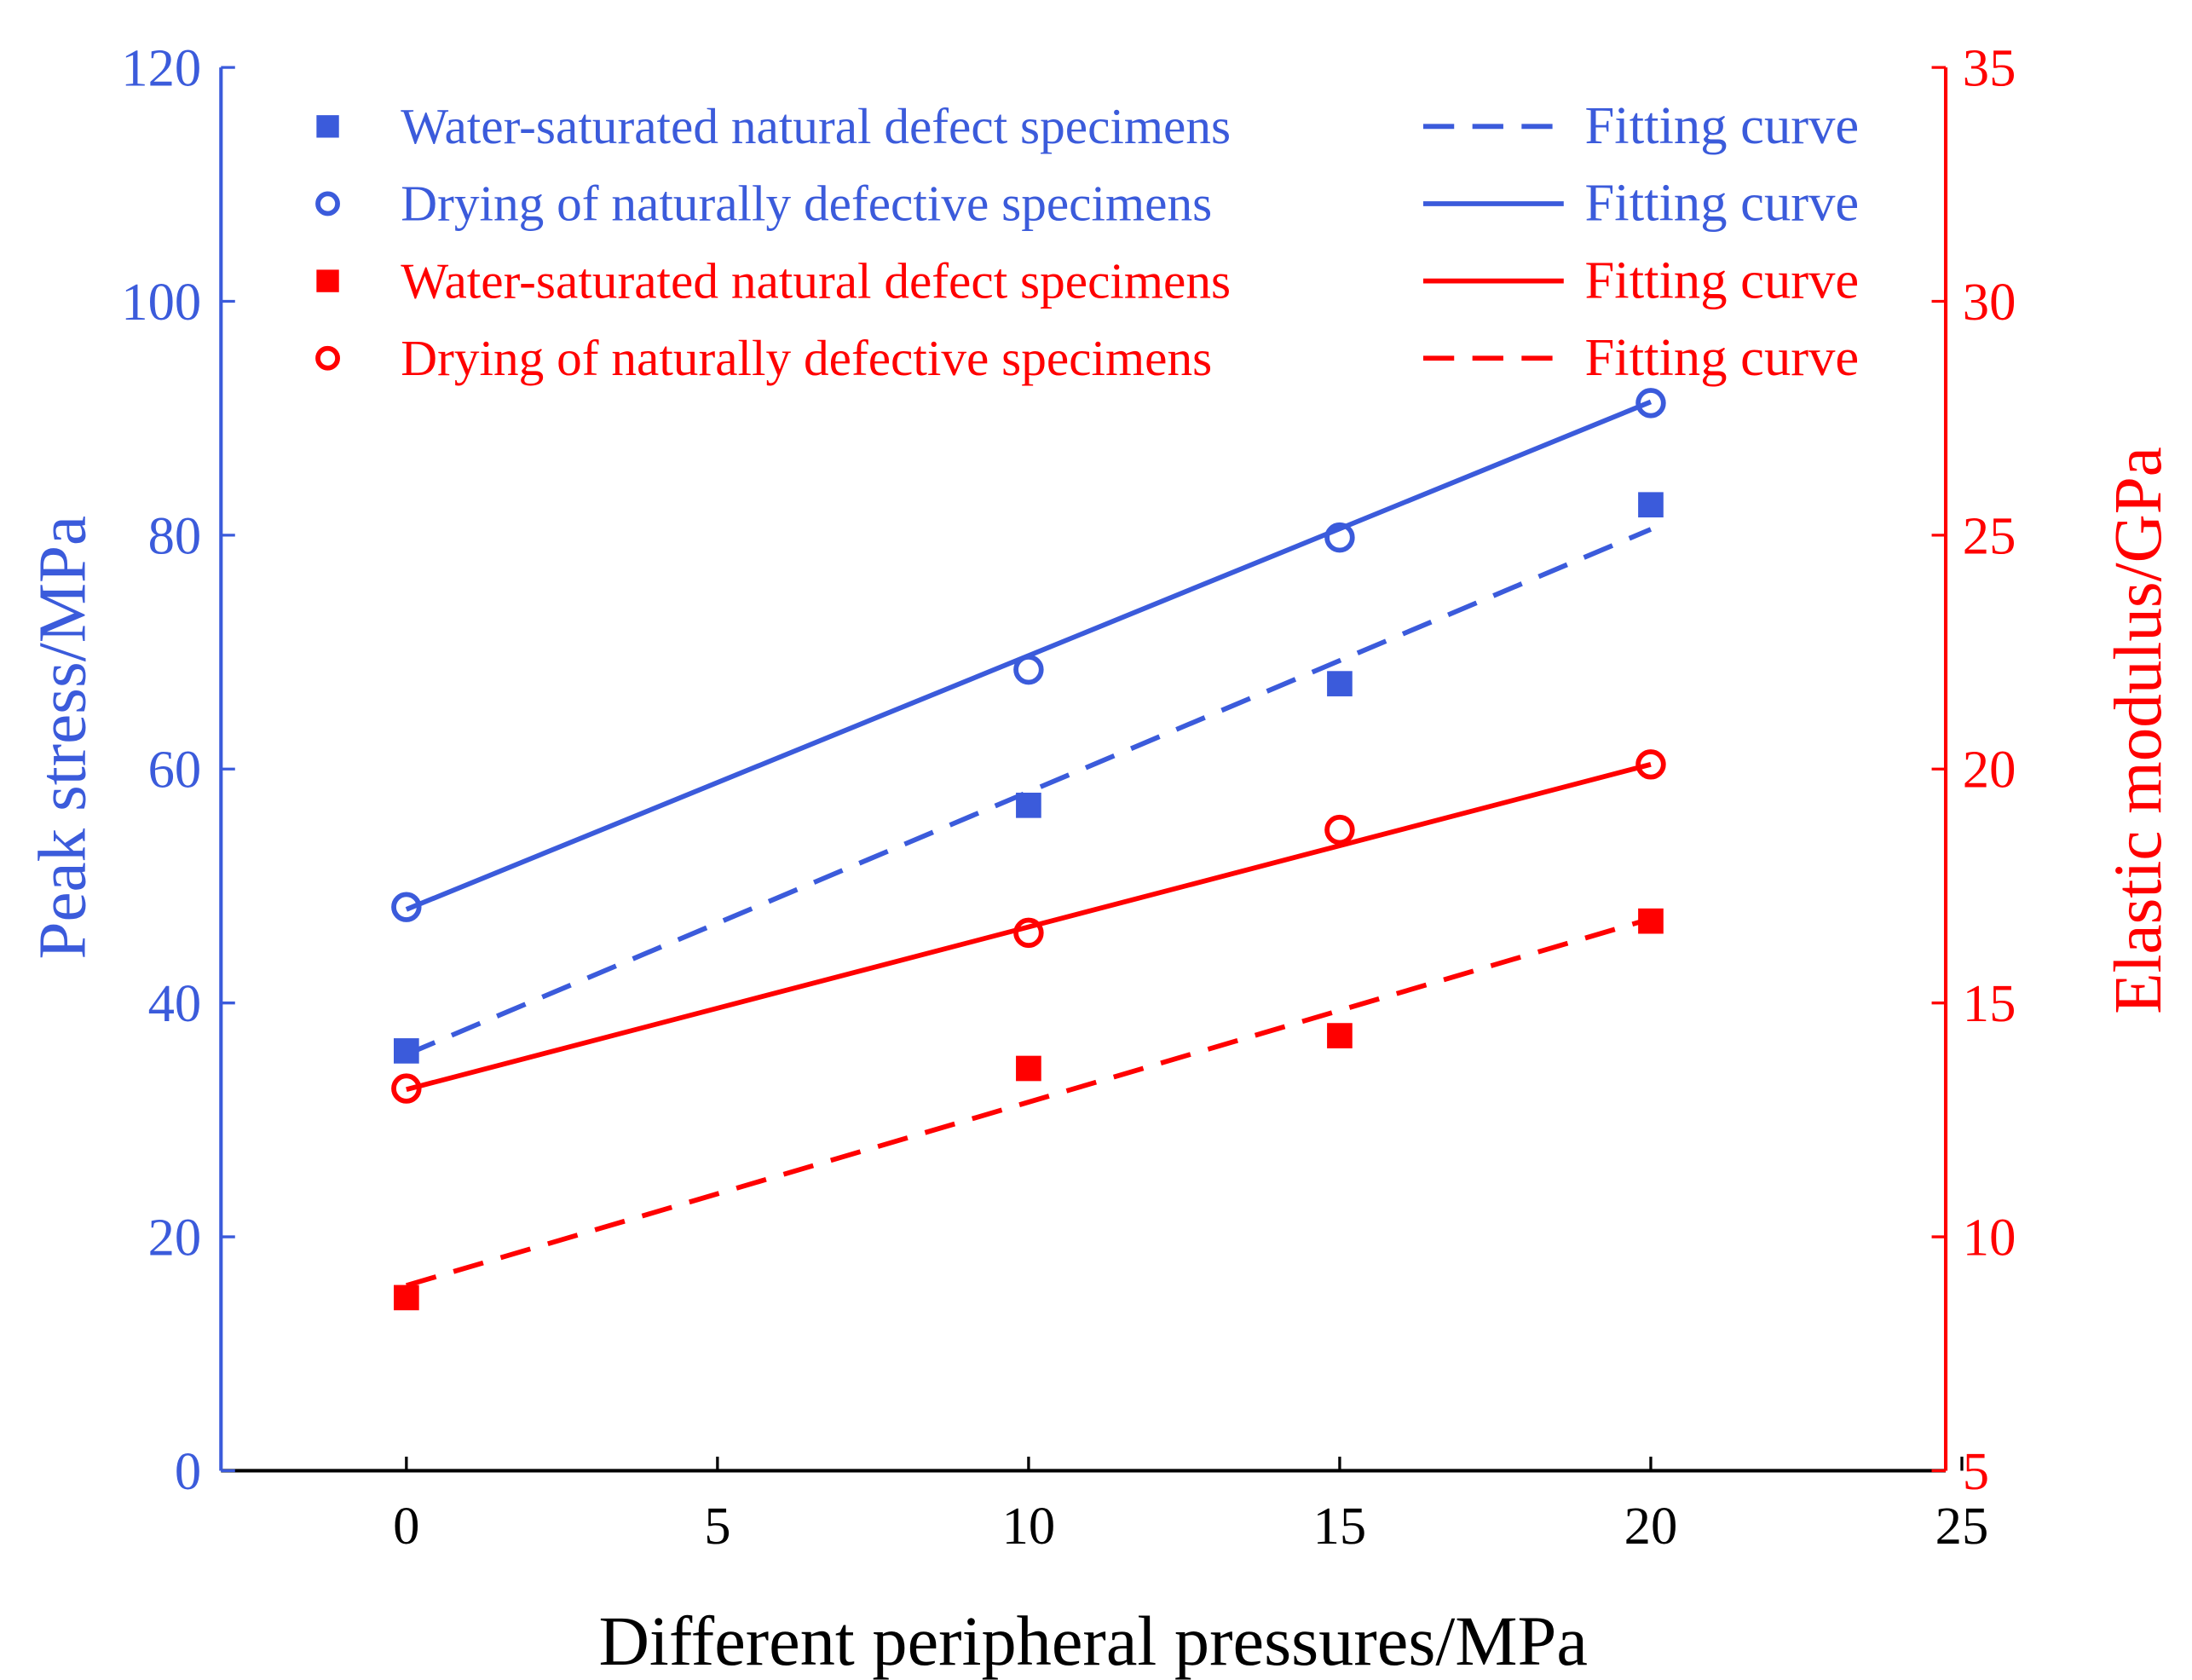 The height and width of the screenshot is (1680, 2192). I want to click on legend-fit-label-1: Fitting curve, so click(1722, 125).